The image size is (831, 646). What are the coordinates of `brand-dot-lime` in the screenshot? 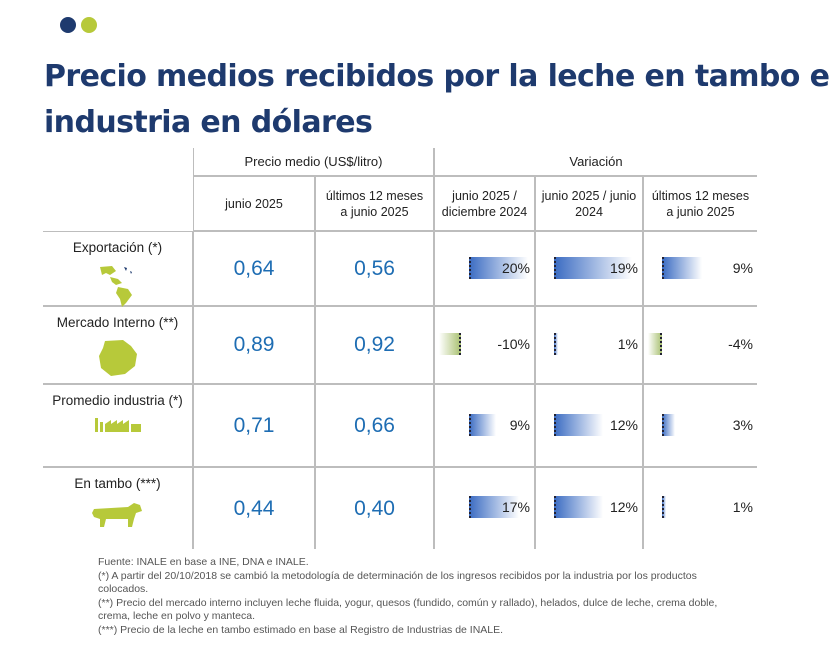 It's located at (89, 25).